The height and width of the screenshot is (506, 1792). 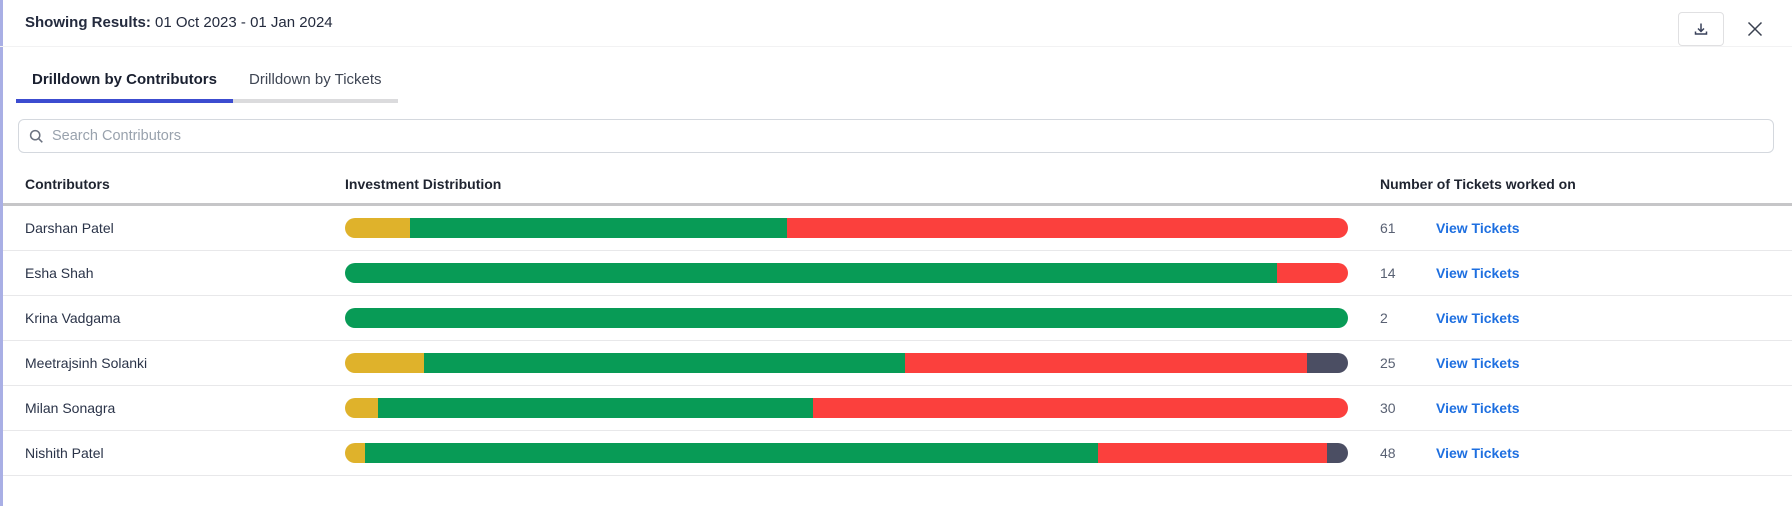 What do you see at coordinates (88, 22) in the screenshot?
I see `showing-results-label: Showing Results:` at bounding box center [88, 22].